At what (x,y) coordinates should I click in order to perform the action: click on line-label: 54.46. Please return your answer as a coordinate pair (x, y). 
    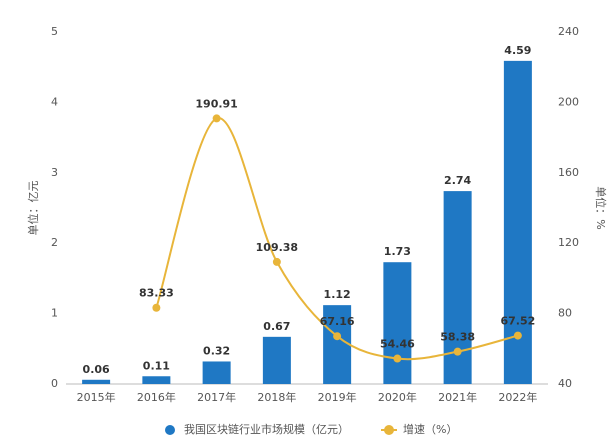
    Looking at the image, I should click on (397, 344).